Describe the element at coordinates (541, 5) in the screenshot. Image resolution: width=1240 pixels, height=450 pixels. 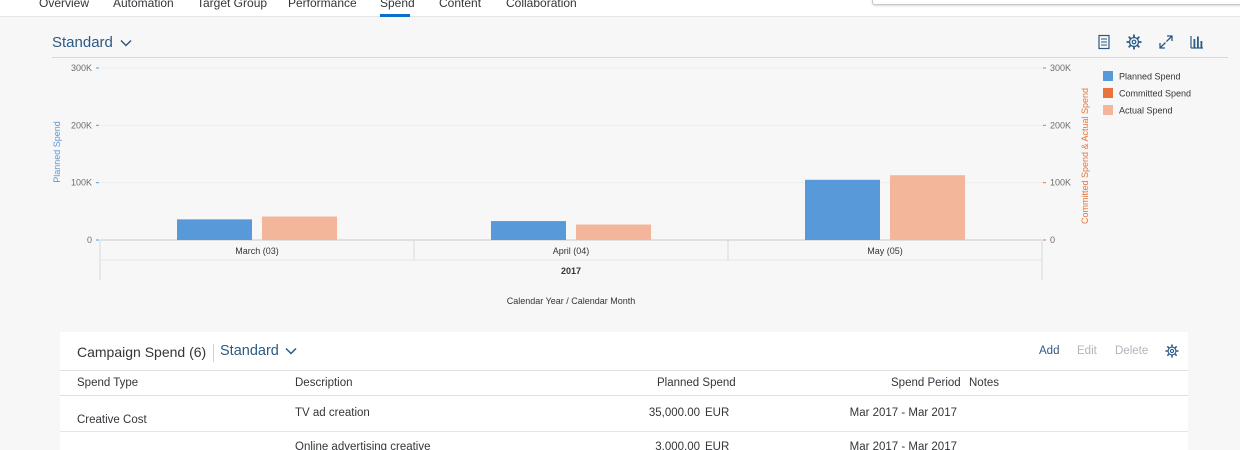
I see `tab-collaboration: Collaboration` at that location.